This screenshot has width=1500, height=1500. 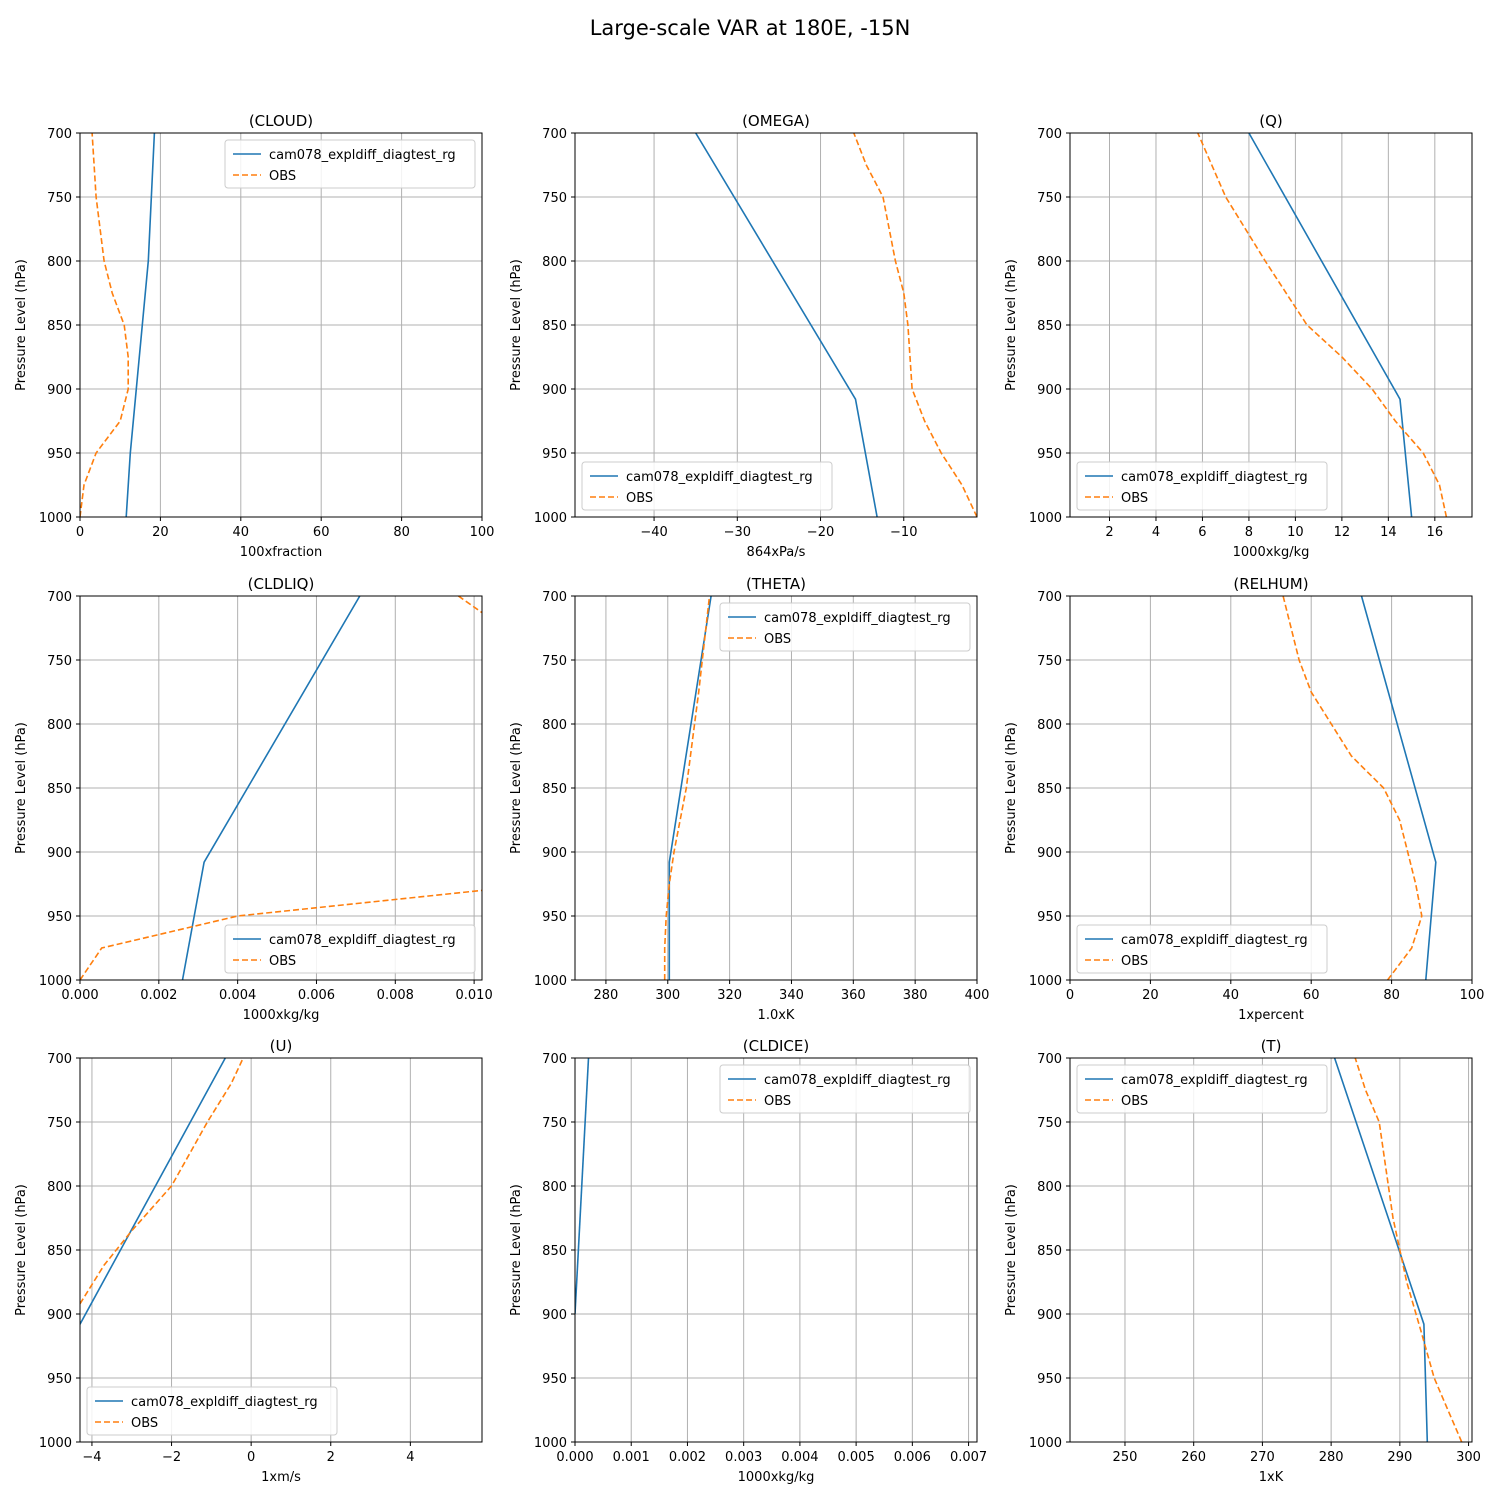 What do you see at coordinates (776, 1046) in the screenshot?
I see `subplot-title: (CLDICE)` at bounding box center [776, 1046].